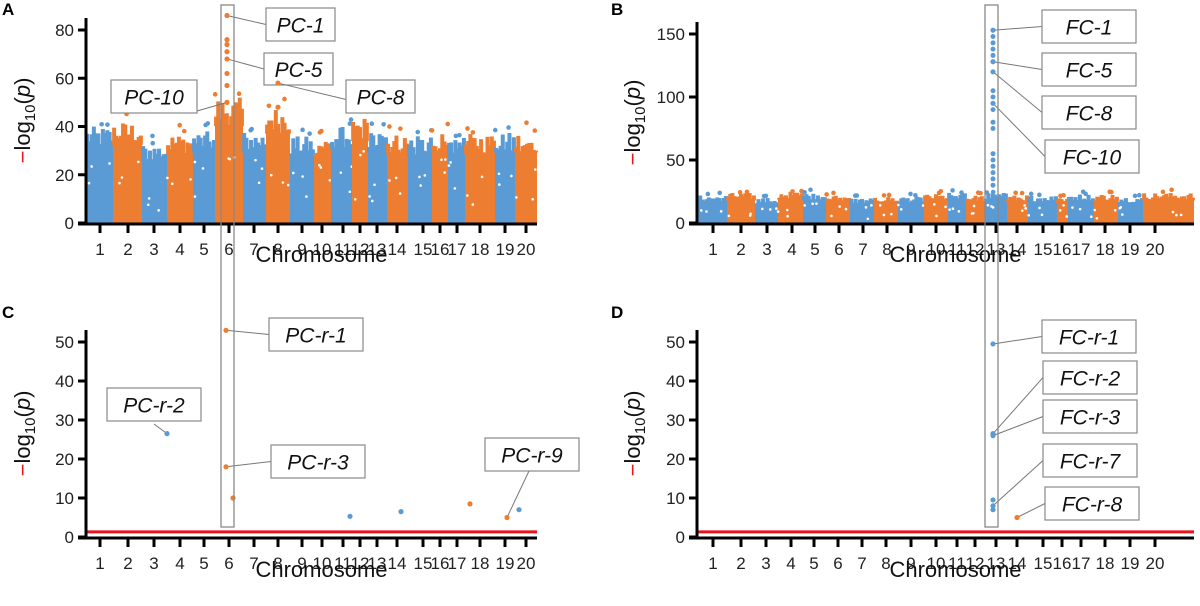 This screenshot has width=1200, height=606. Describe the element at coordinates (993, 436) in the screenshot. I see `annotated-point` at that location.